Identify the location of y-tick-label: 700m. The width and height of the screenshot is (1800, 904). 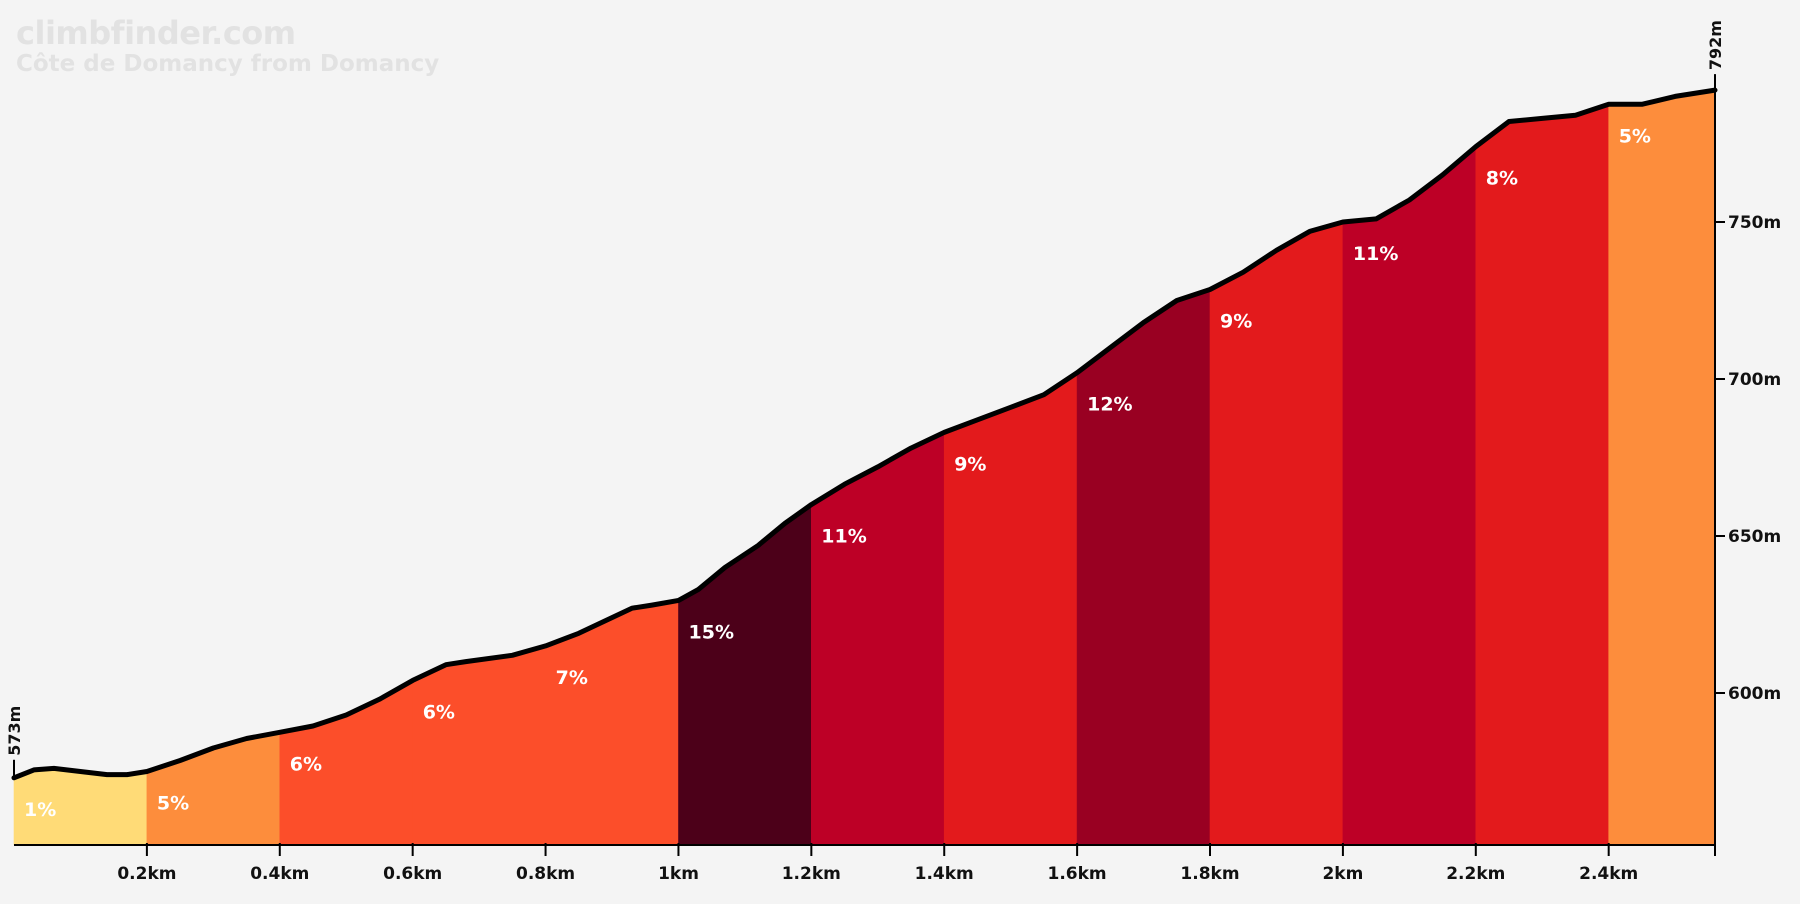
(1754, 380).